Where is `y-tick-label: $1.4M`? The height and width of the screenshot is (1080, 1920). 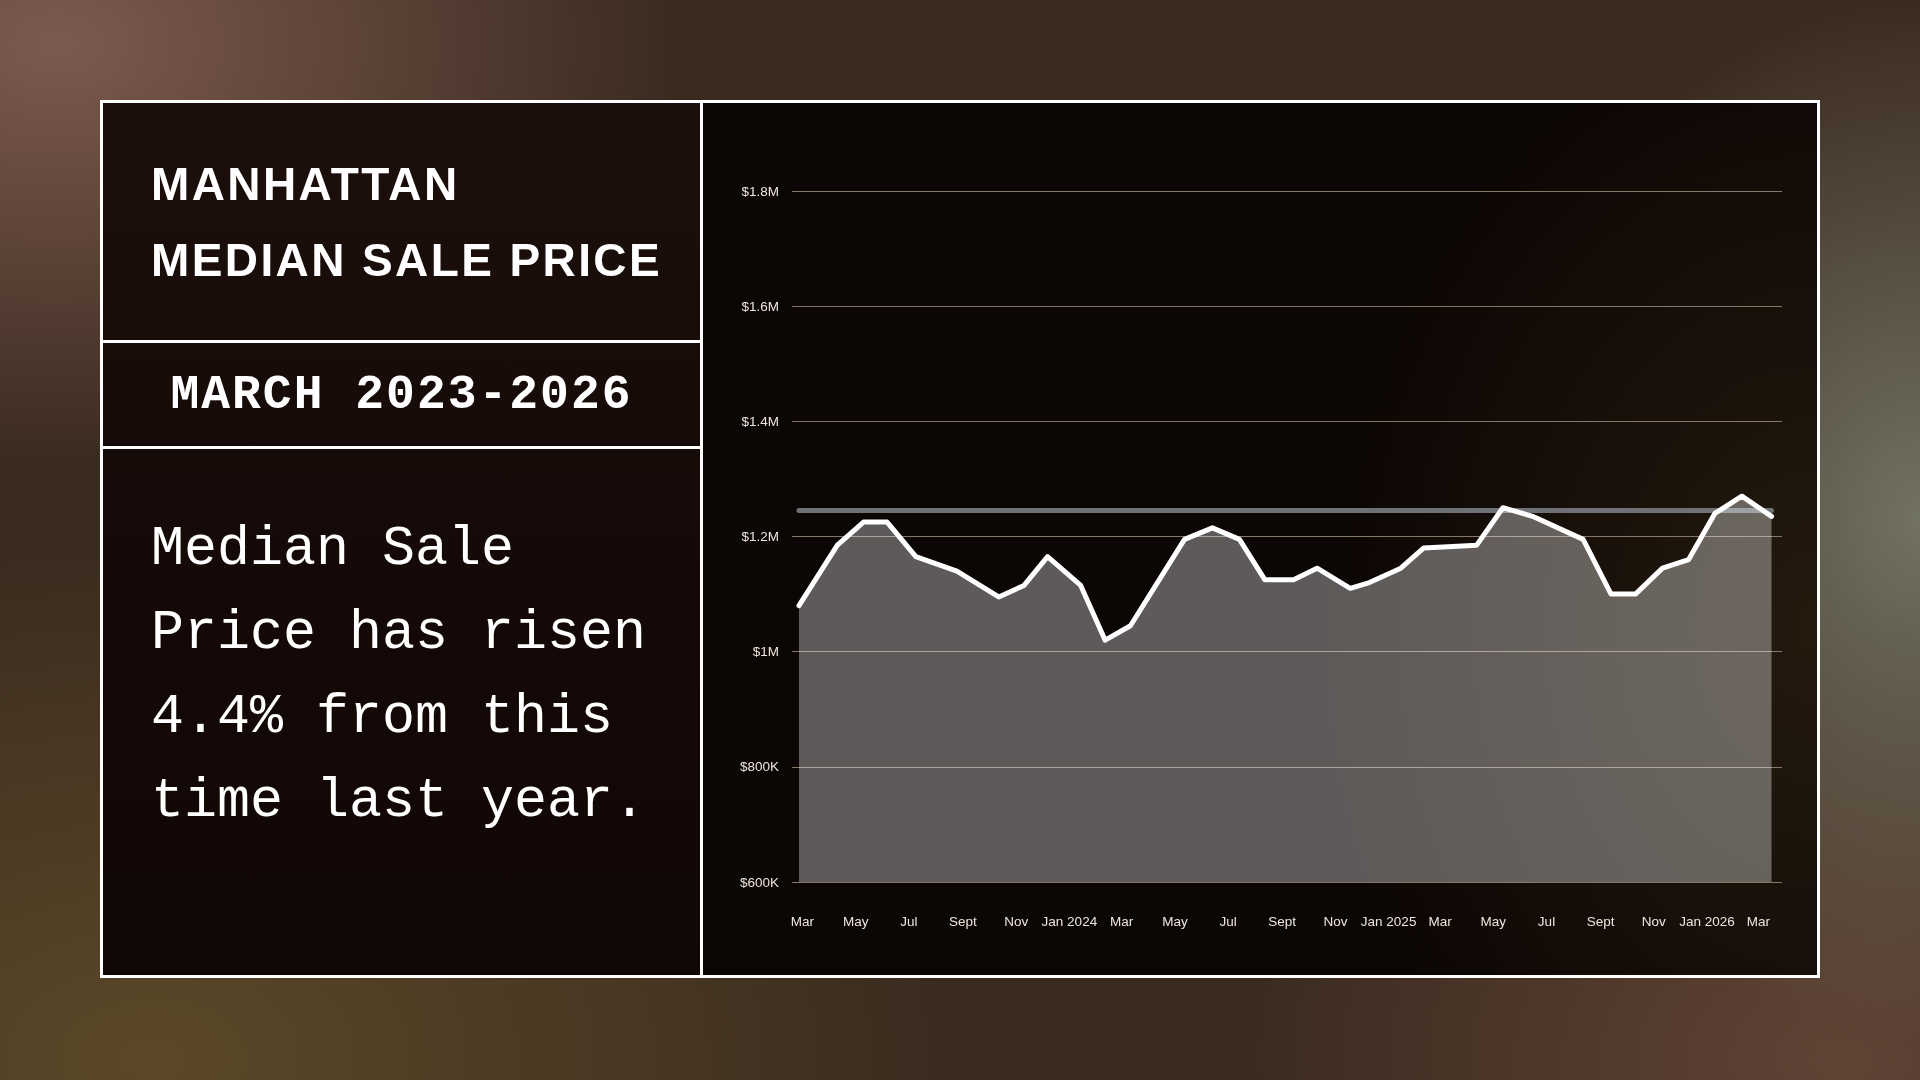
y-tick-label: $1.4M is located at coordinates (760, 421).